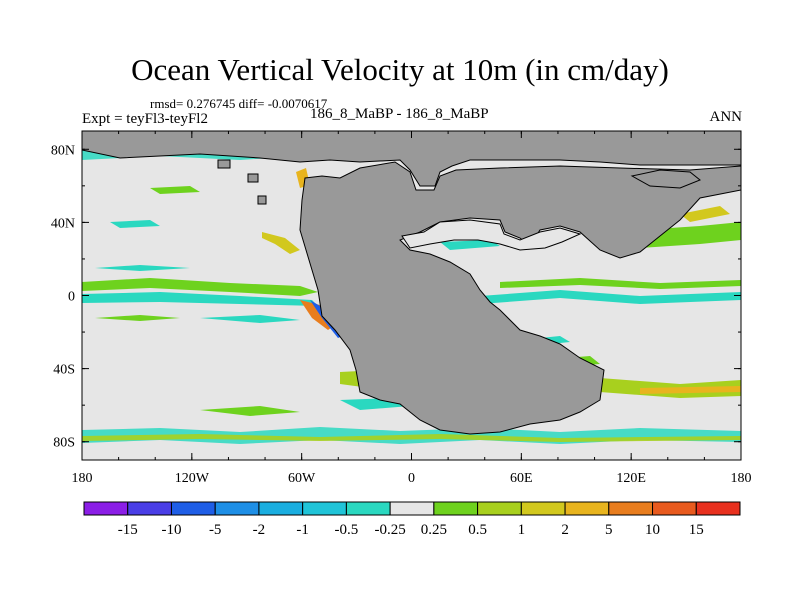 This screenshot has width=800, height=600. I want to click on y-tick-label: 0, so click(71, 297).